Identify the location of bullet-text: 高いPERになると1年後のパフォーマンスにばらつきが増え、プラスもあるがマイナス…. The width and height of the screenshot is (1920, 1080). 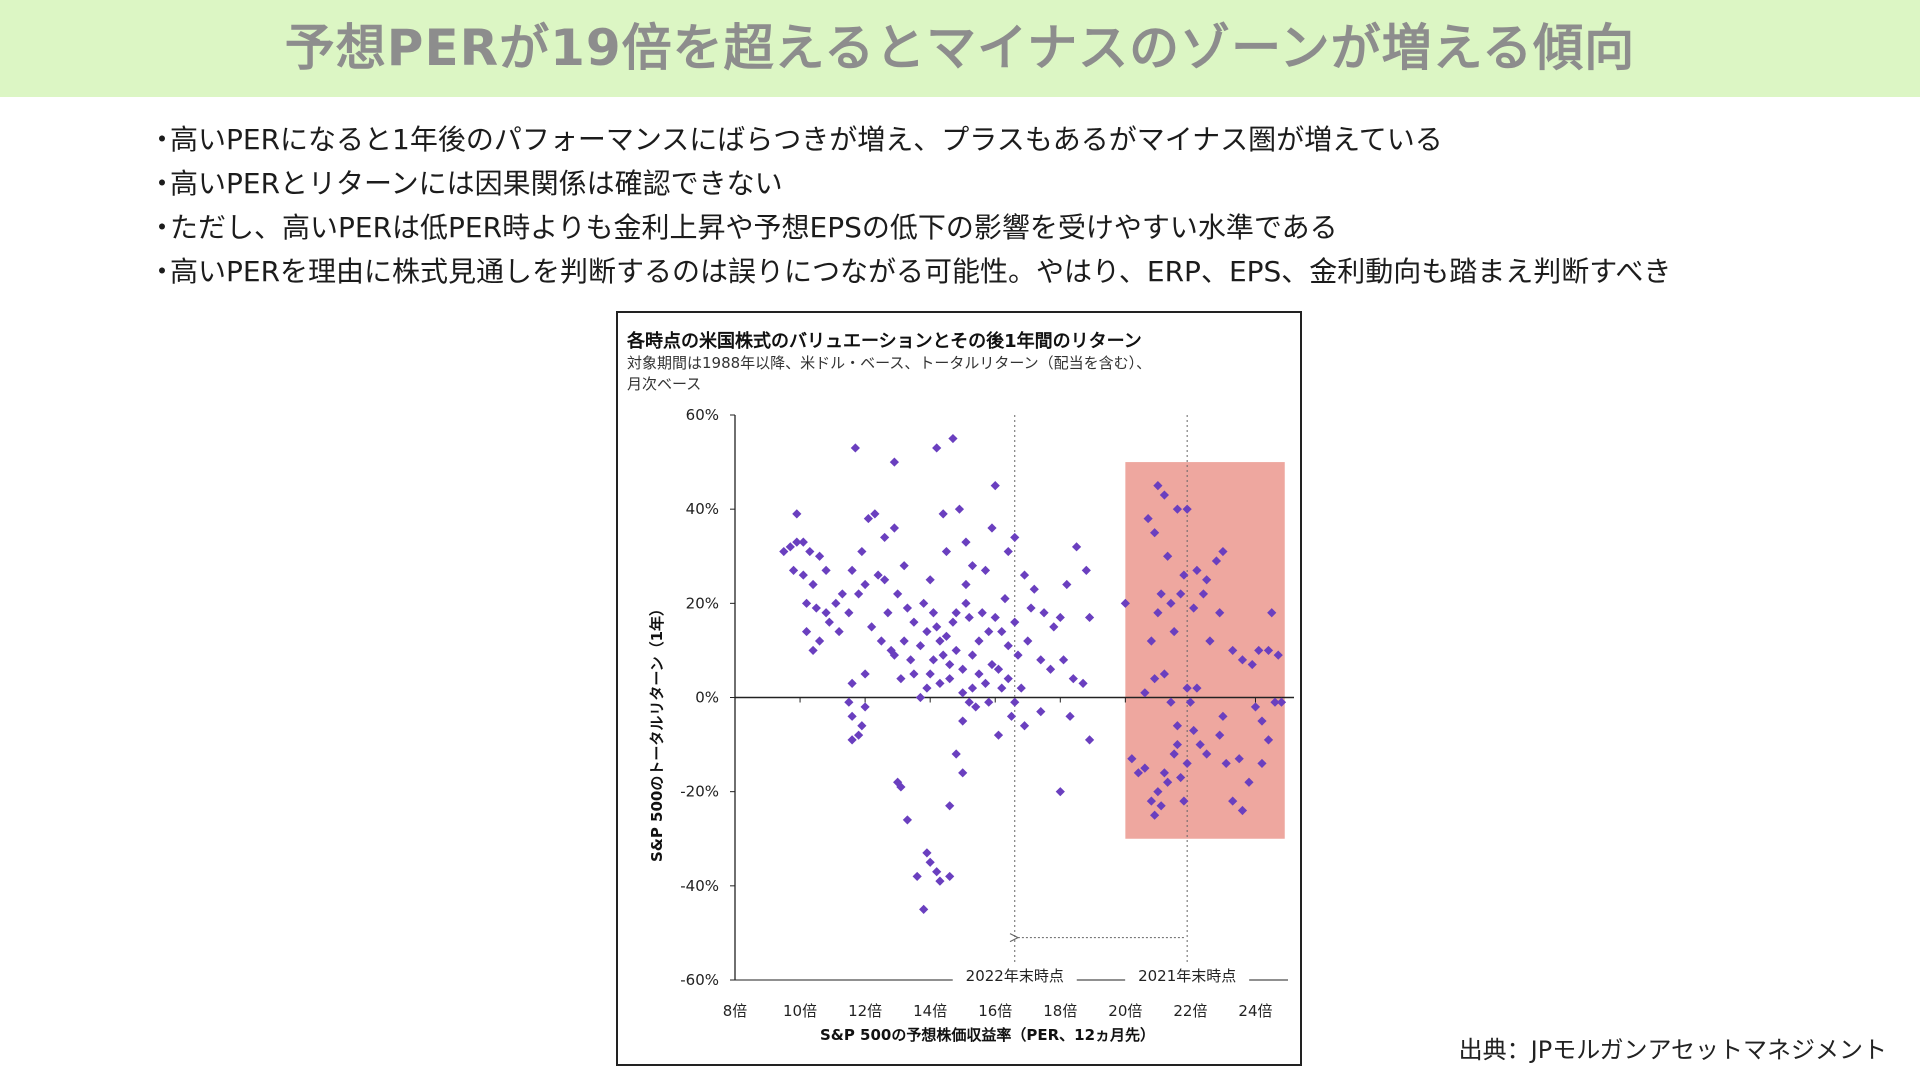
(806, 139).